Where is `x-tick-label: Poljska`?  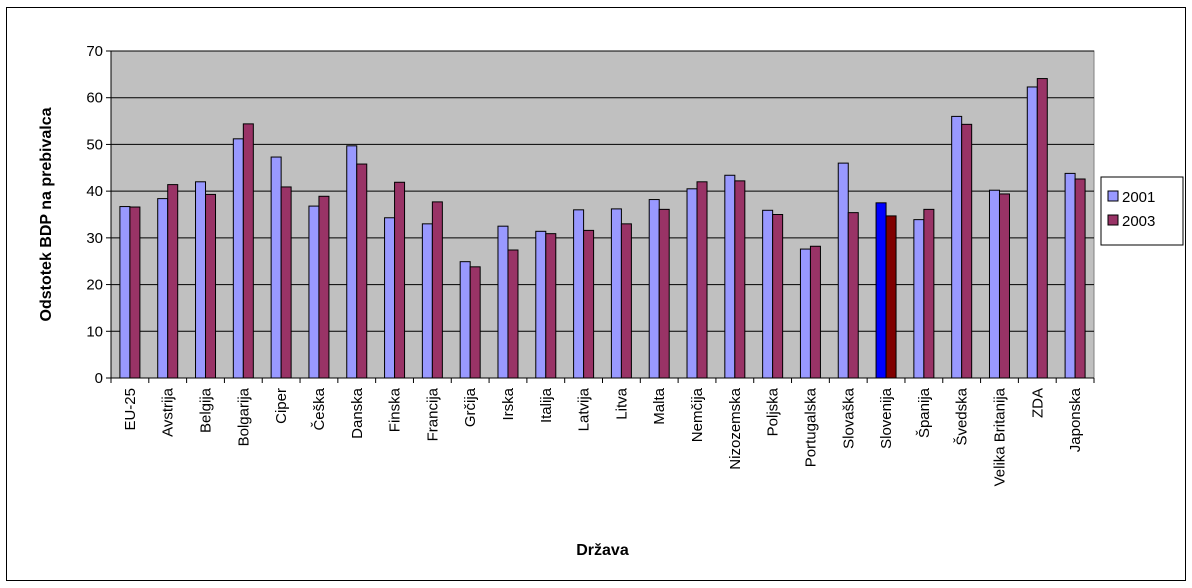
x-tick-label: Poljska is located at coordinates (773, 411).